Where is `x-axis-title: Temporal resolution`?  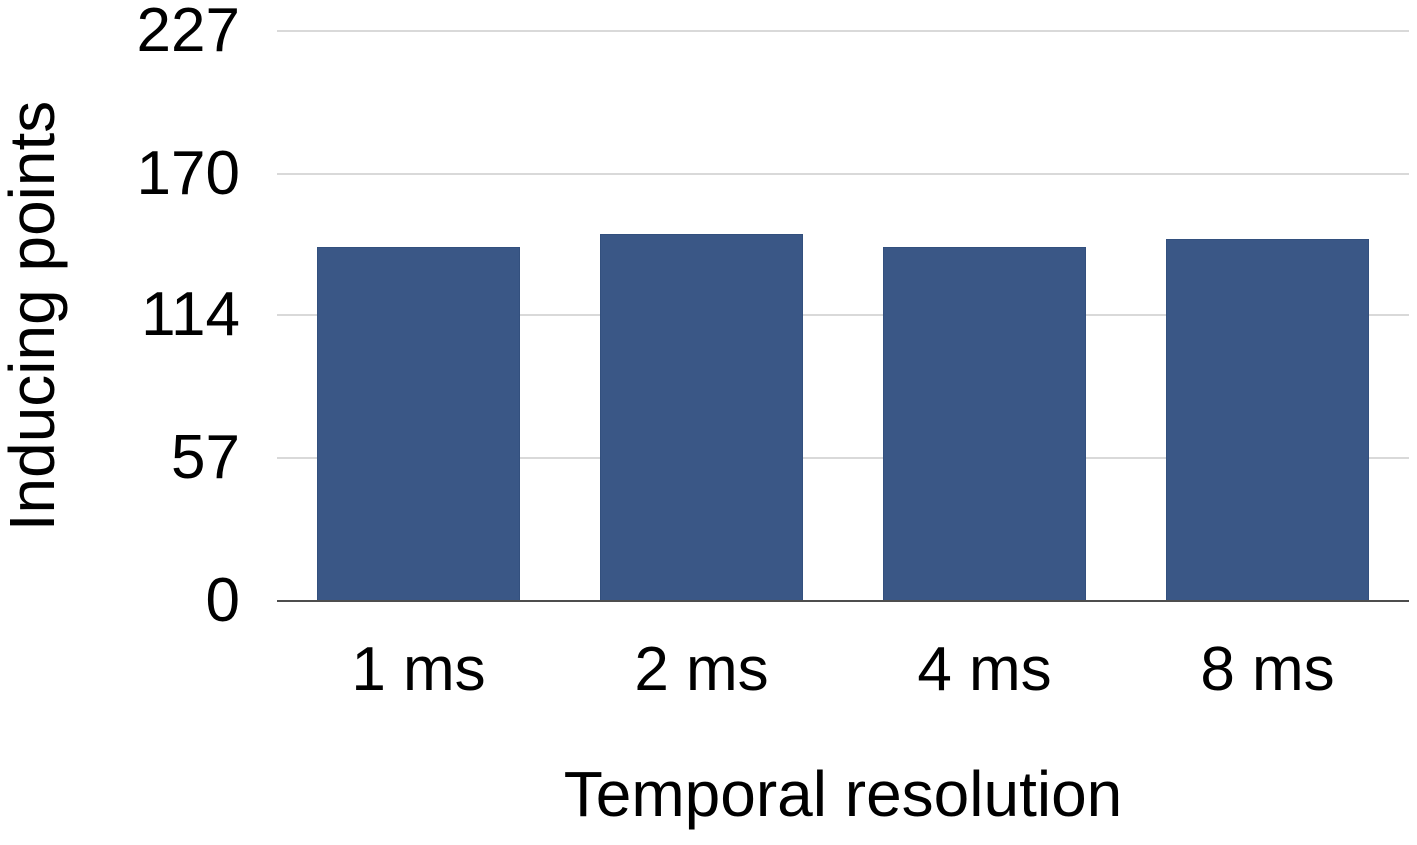
x-axis-title: Temporal resolution is located at coordinates (843, 794).